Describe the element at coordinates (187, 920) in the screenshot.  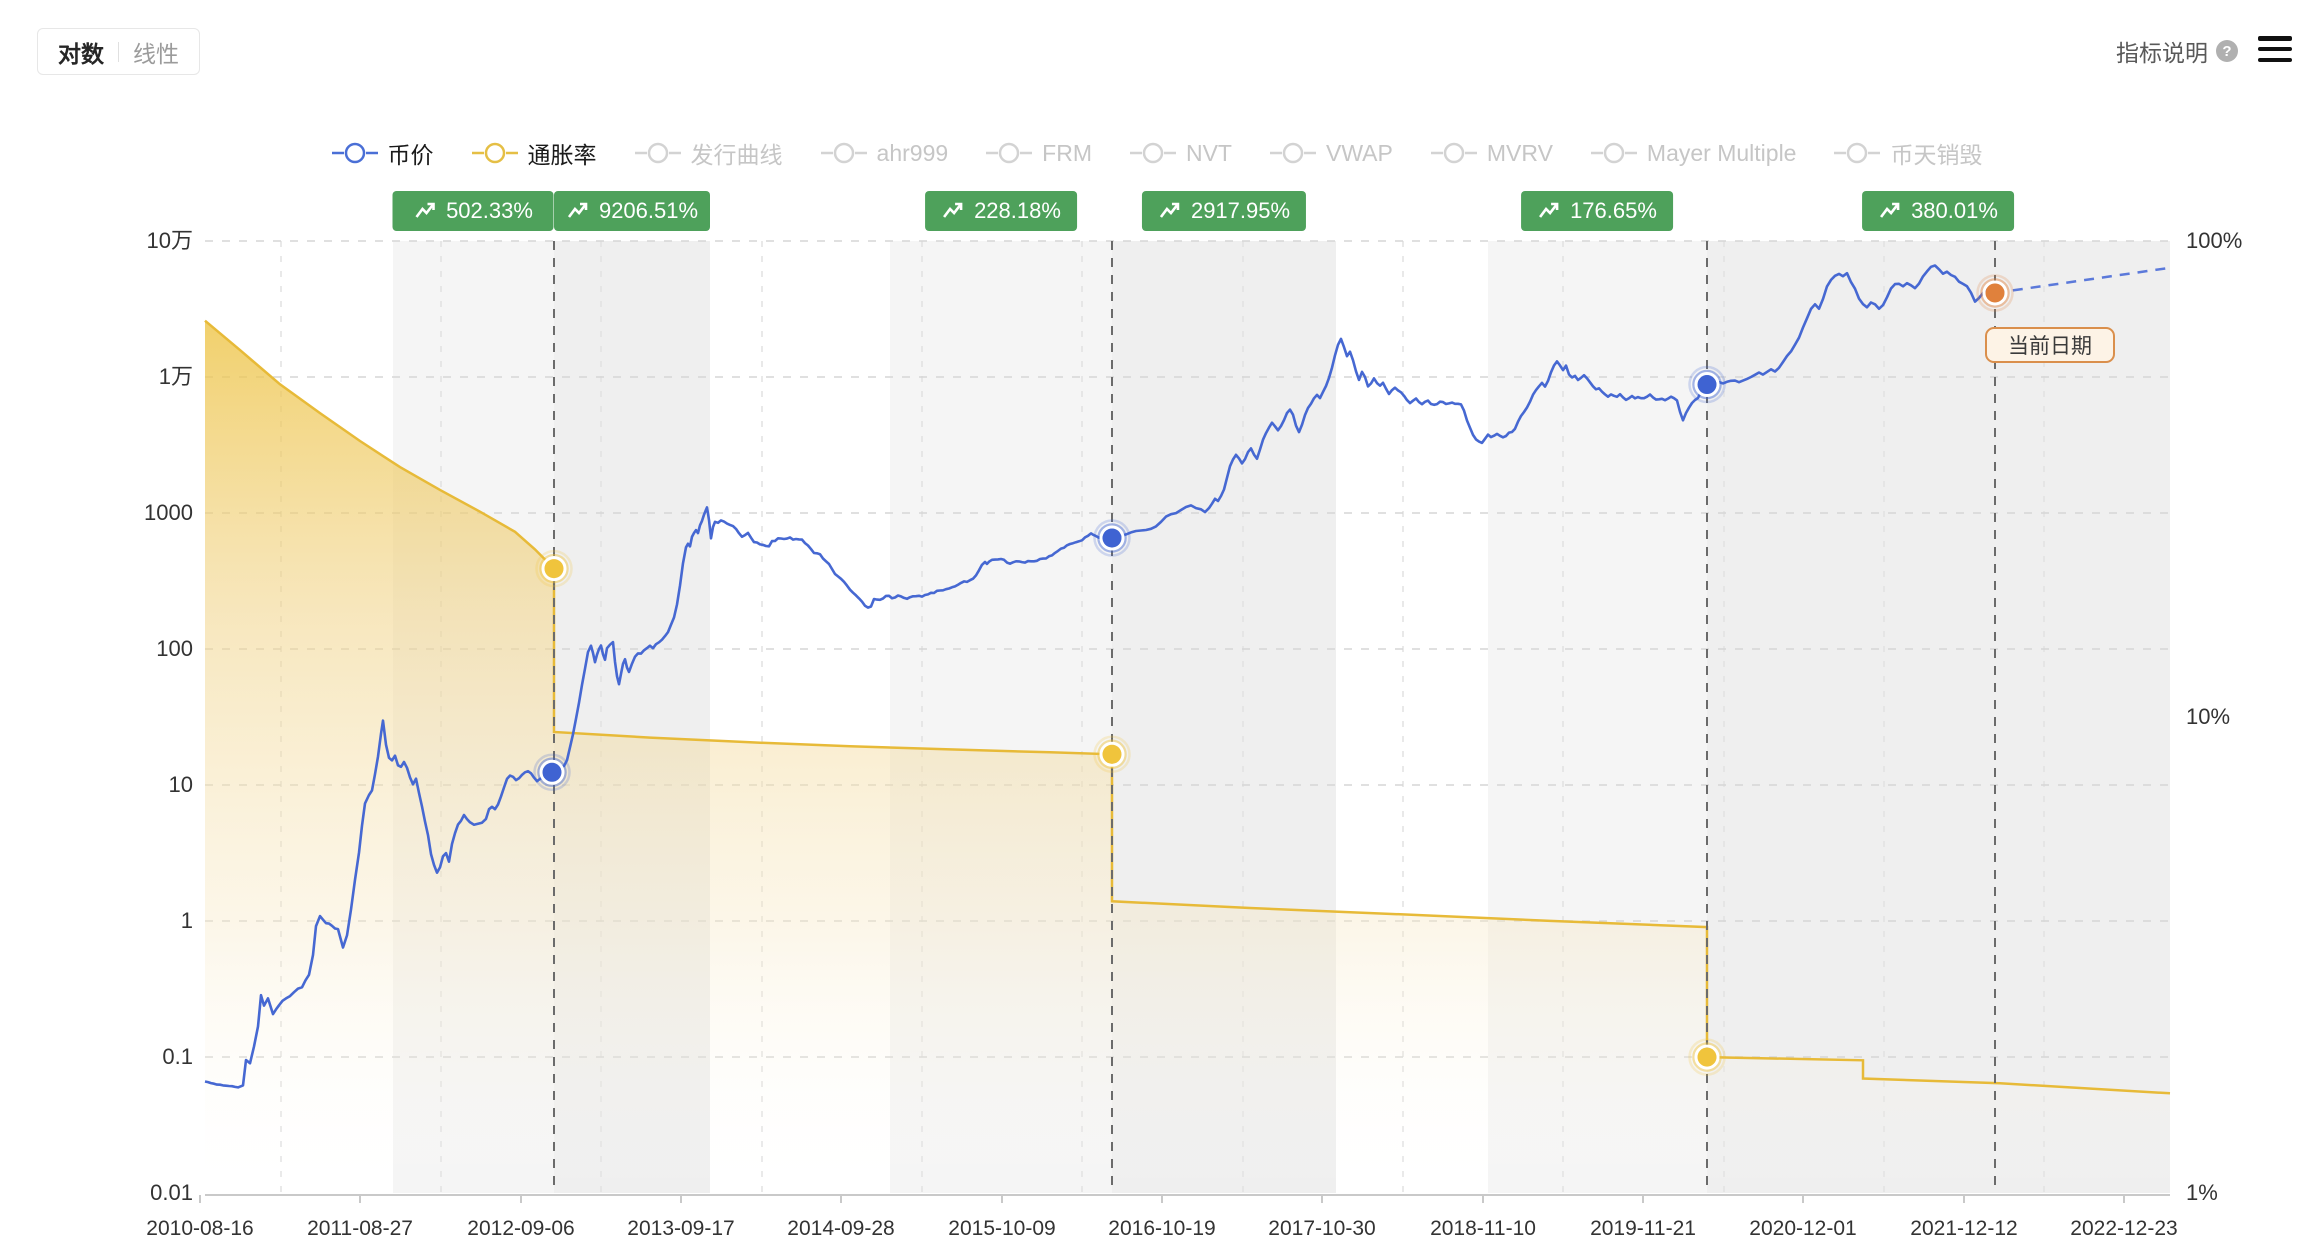
I see `y-axis-left-label: 1` at that location.